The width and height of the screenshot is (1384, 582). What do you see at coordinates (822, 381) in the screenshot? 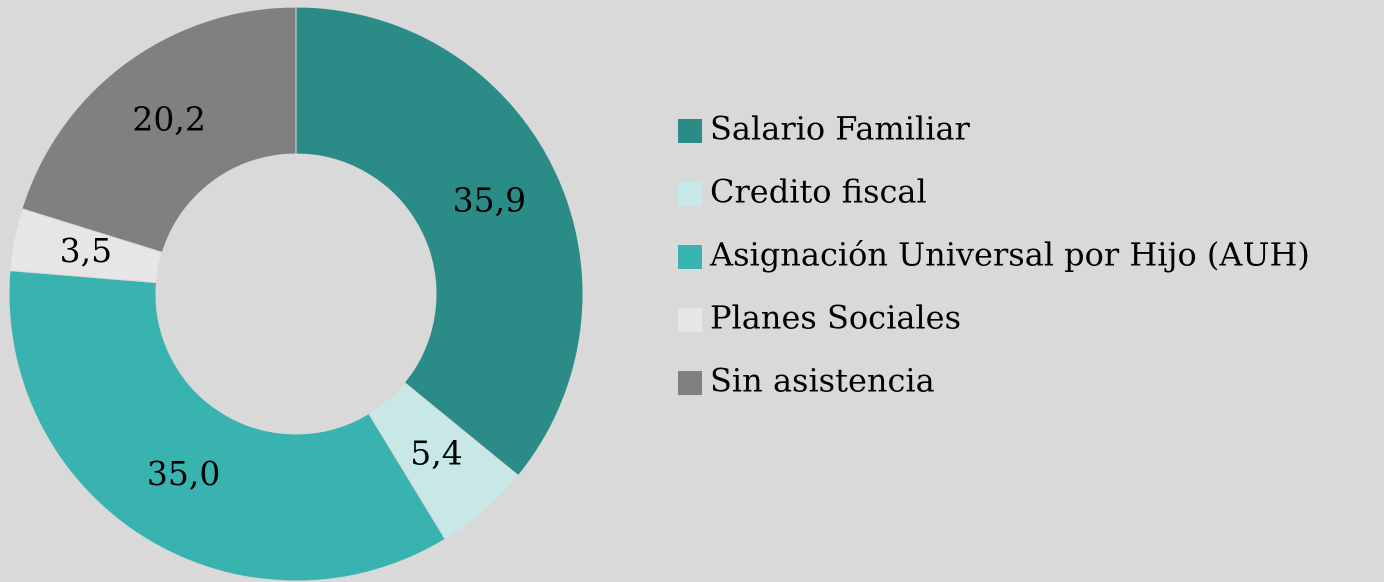
I see `legend-label: Sin asistencia` at bounding box center [822, 381].